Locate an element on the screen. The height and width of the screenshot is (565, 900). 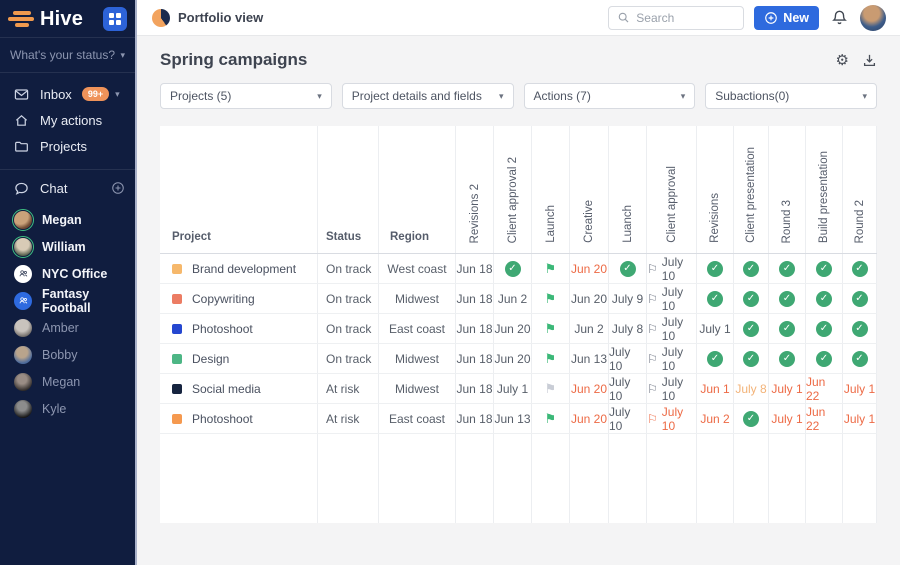
sidebar-item-my-actions: My actions is located at coordinates (67, 120).